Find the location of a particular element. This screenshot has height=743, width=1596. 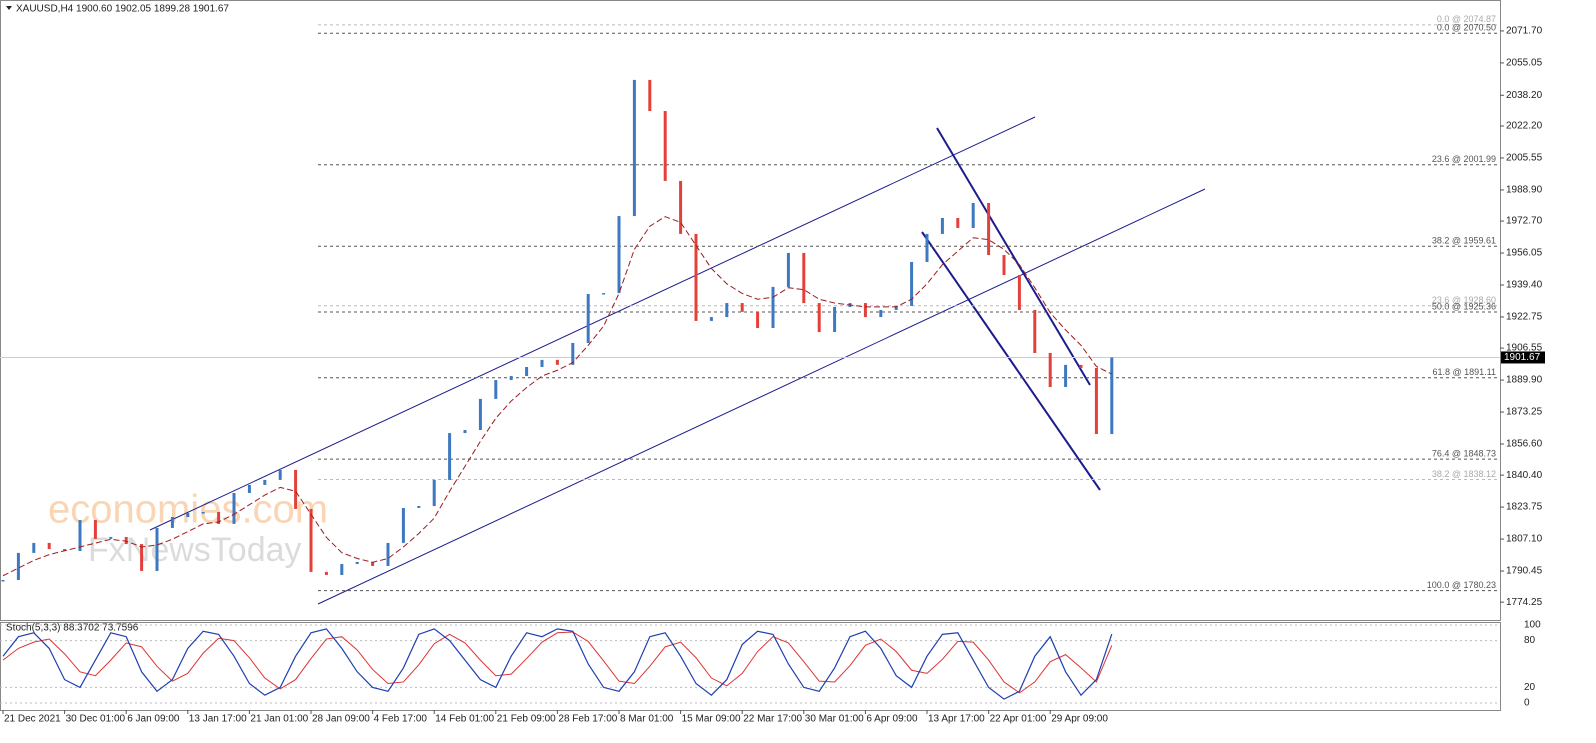

x-tick-label: 6 Jan 09:00 is located at coordinates (153, 719).